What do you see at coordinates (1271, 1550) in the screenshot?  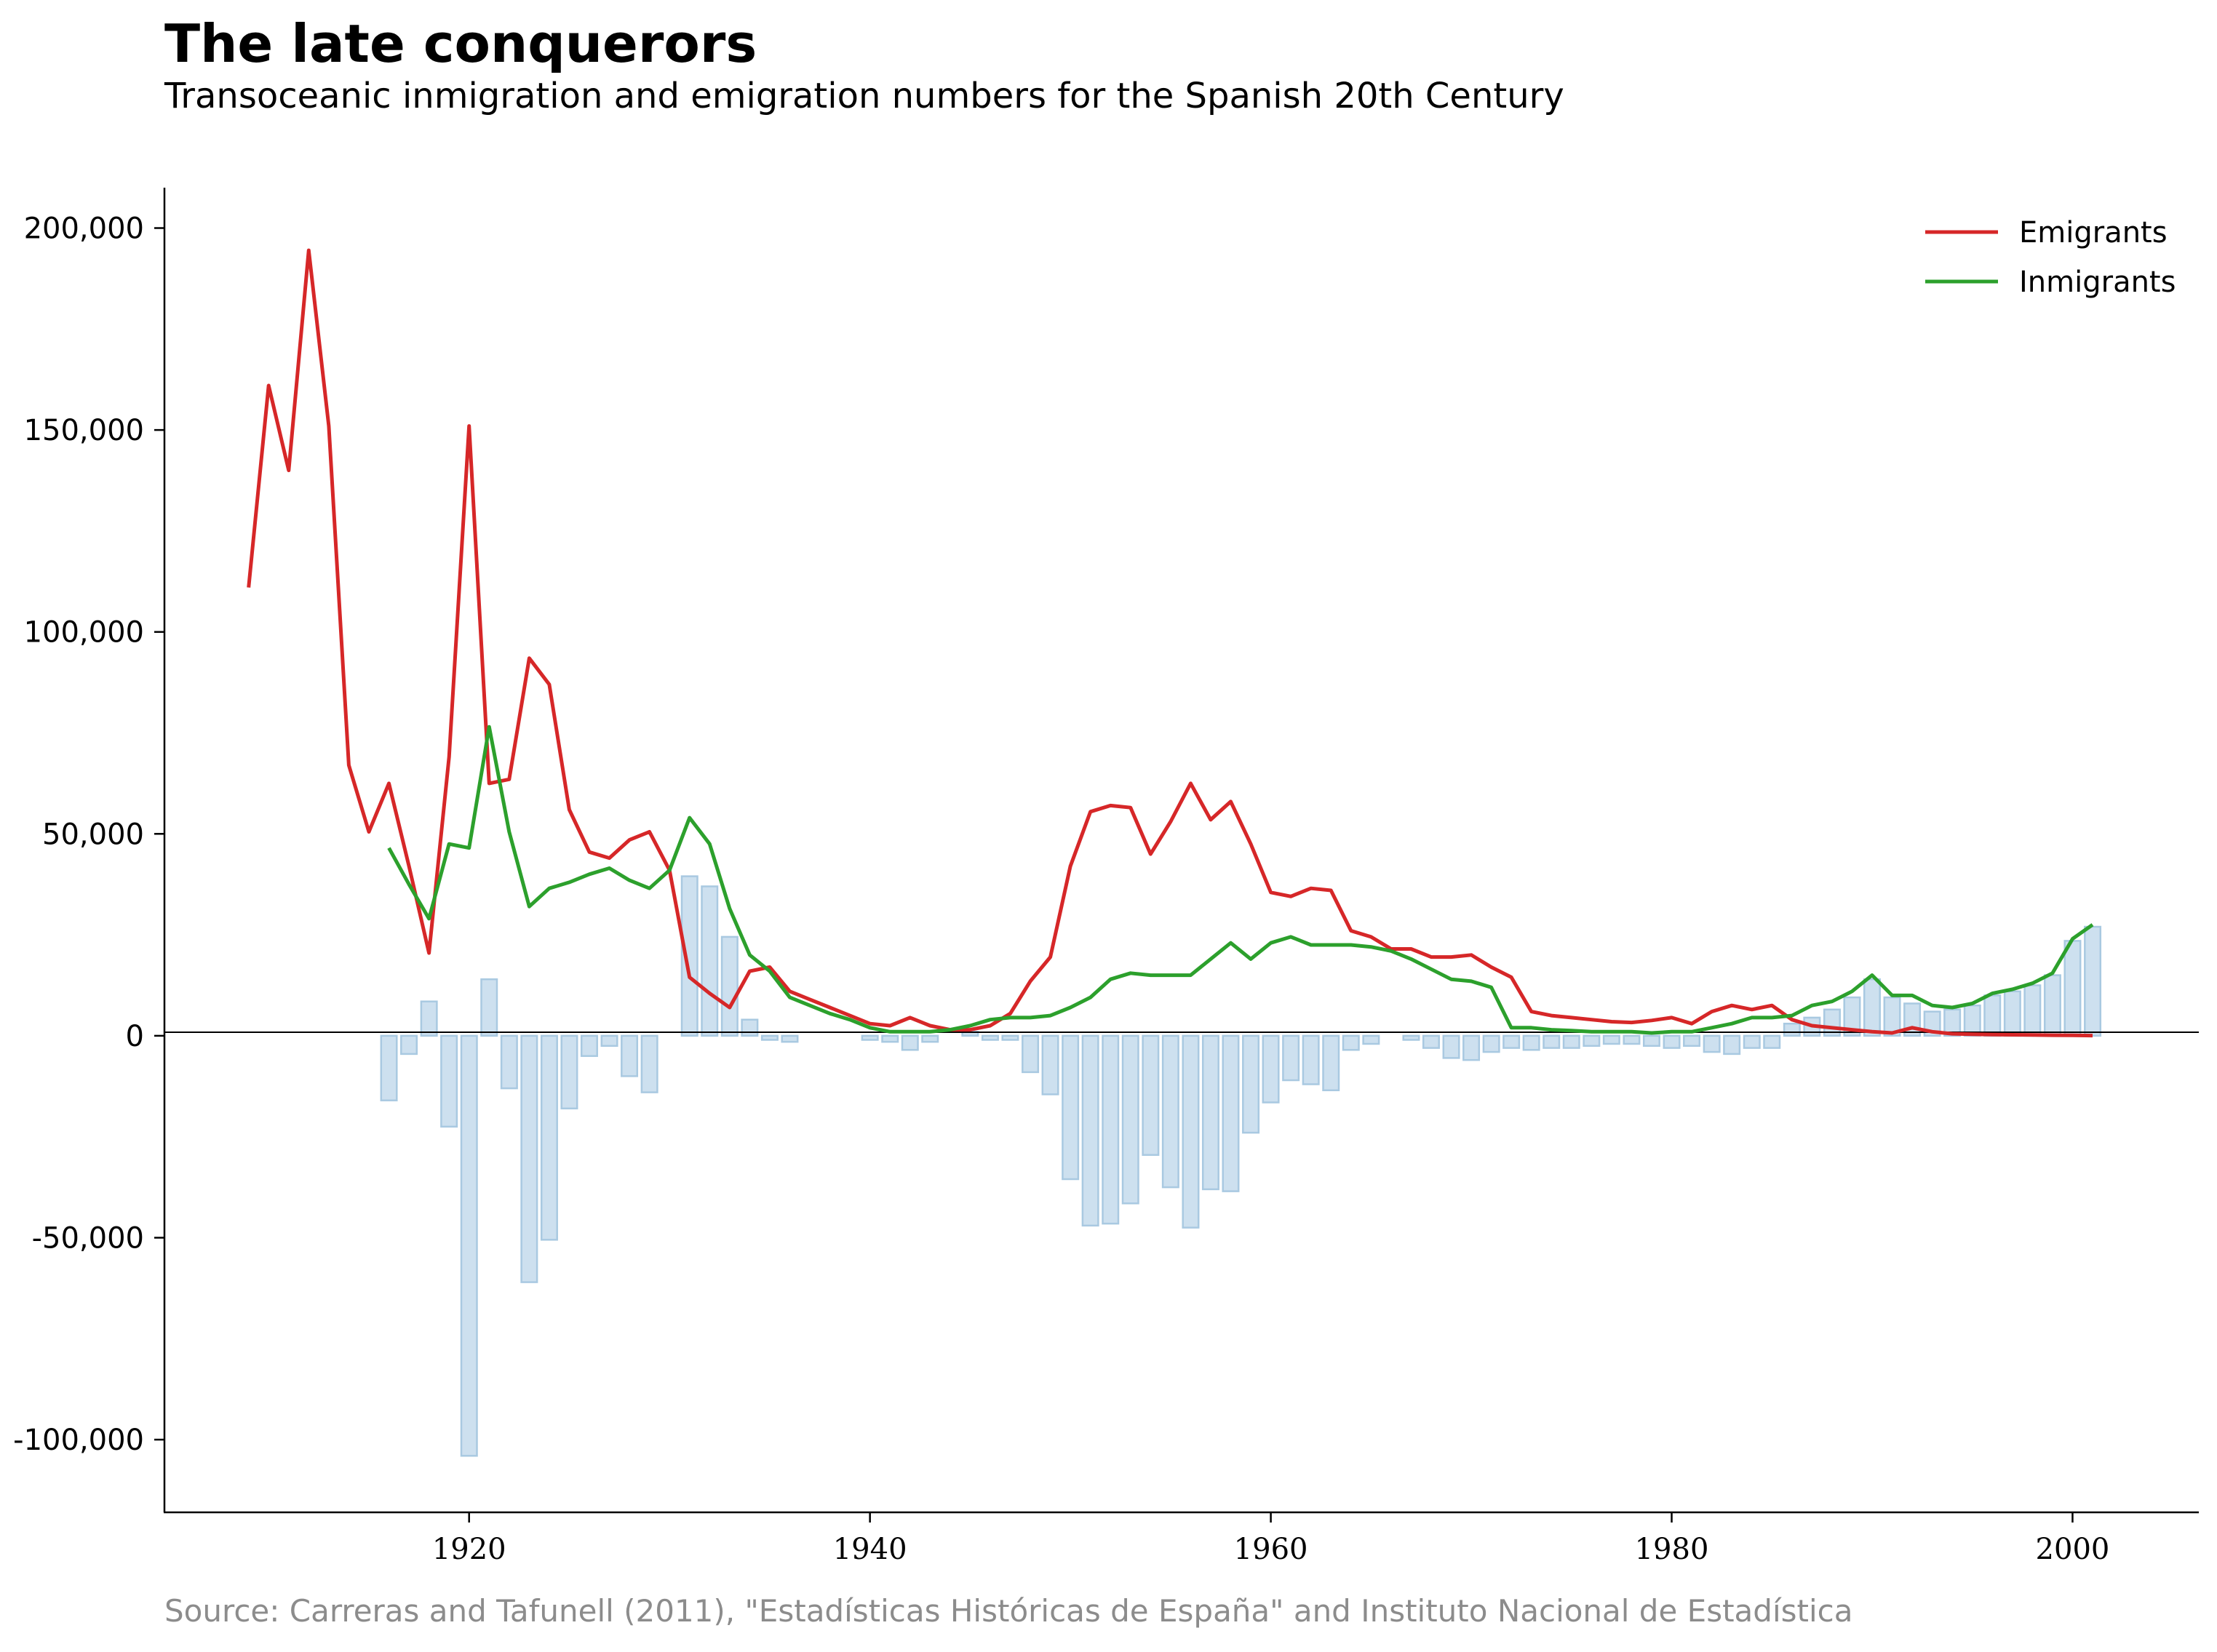 I see `x-tick-label: 1960` at bounding box center [1271, 1550].